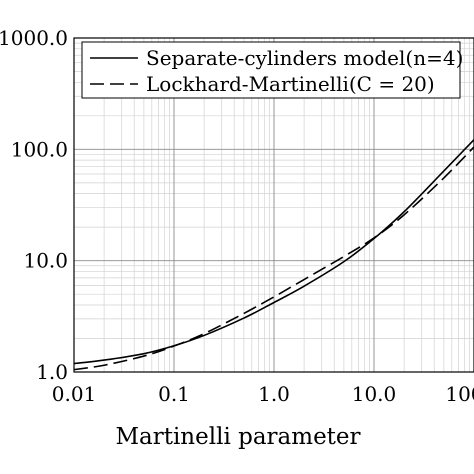 This screenshot has width=474, height=474. Describe the element at coordinates (74, 394) in the screenshot. I see `x-tick-label: 0.01` at that location.